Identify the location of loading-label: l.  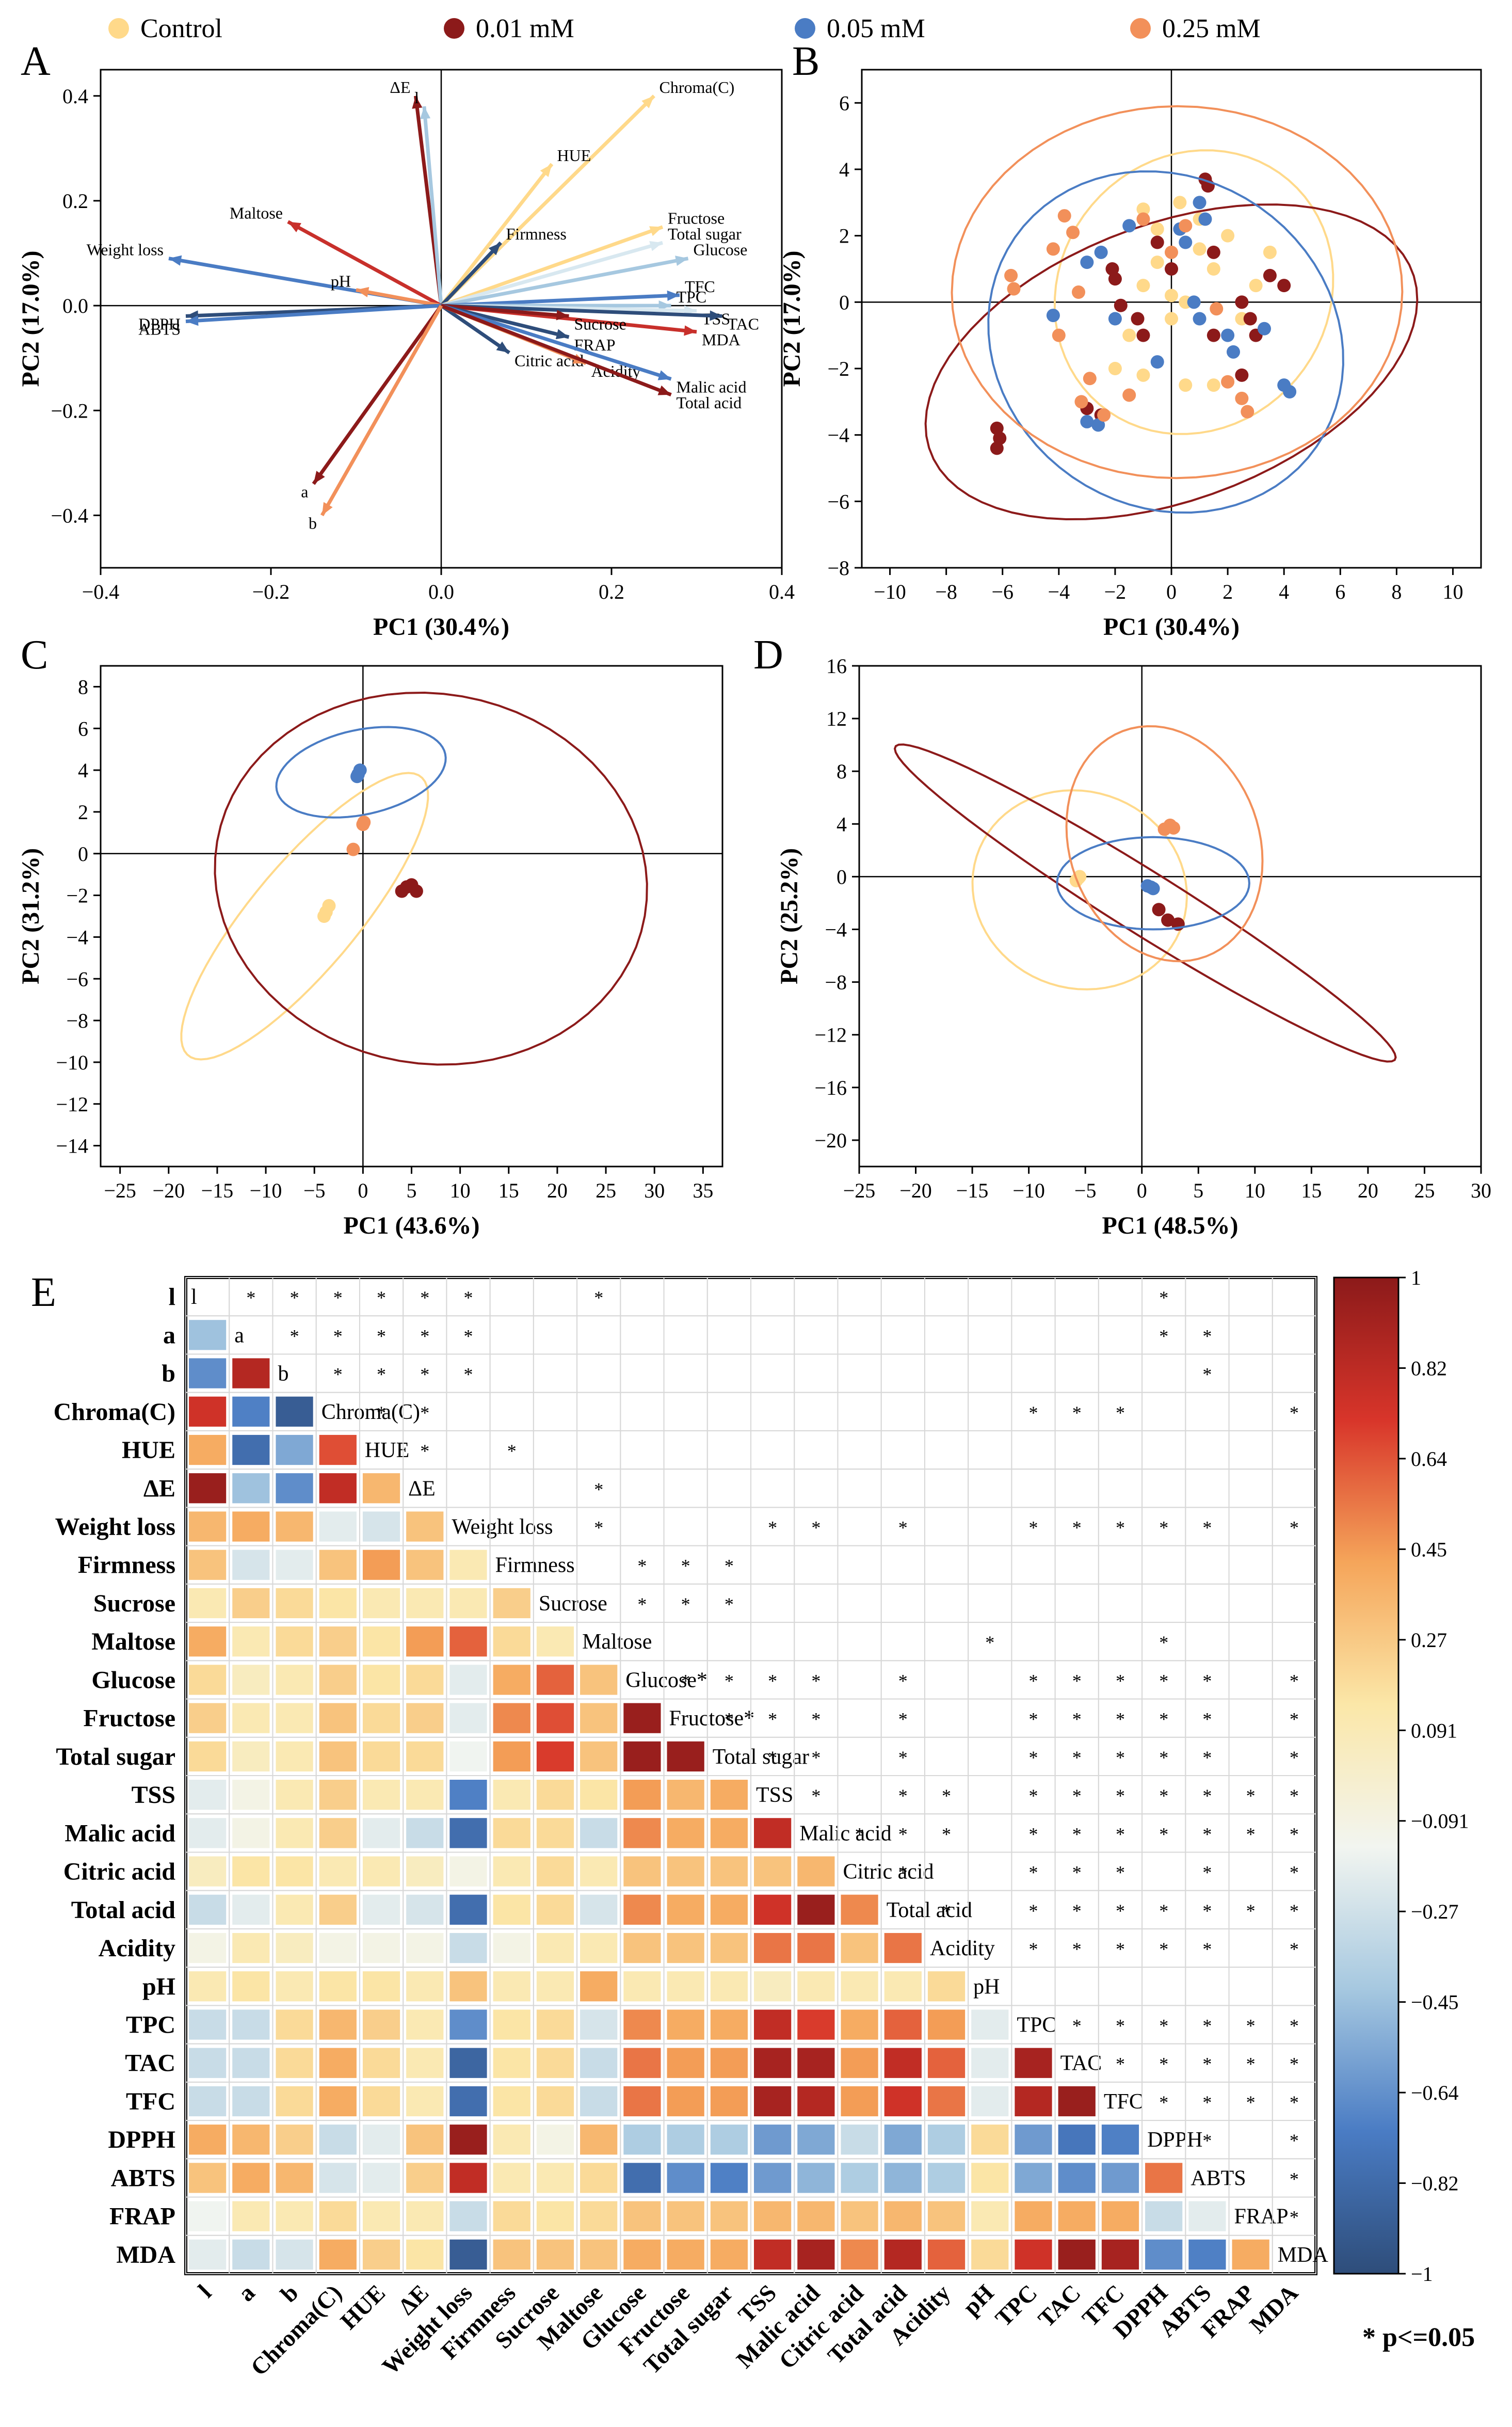
(416, 97).